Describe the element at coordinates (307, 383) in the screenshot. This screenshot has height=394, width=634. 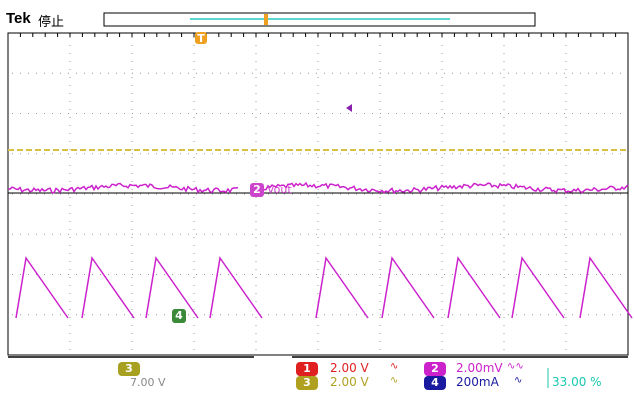
I see `channel-3-badge: 3` at that location.